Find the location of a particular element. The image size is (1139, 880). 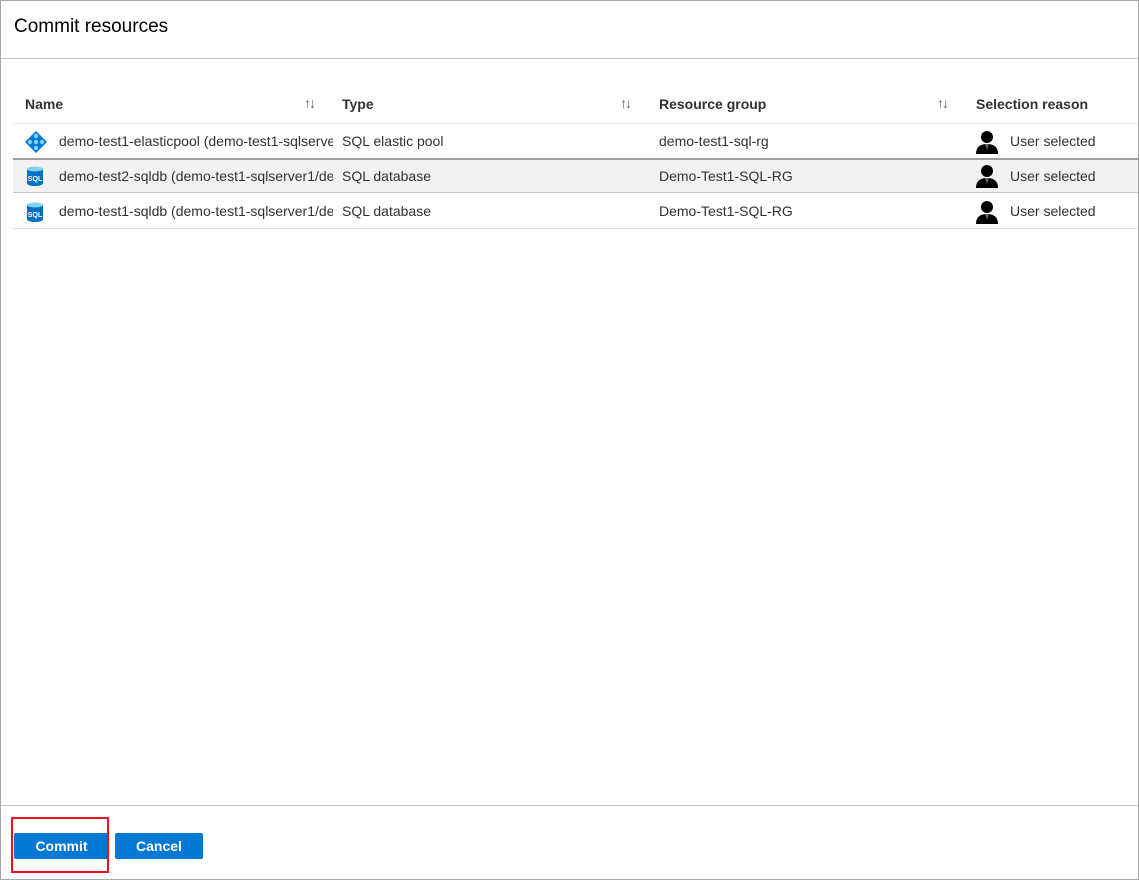

header-divider is located at coordinates (575, 123).